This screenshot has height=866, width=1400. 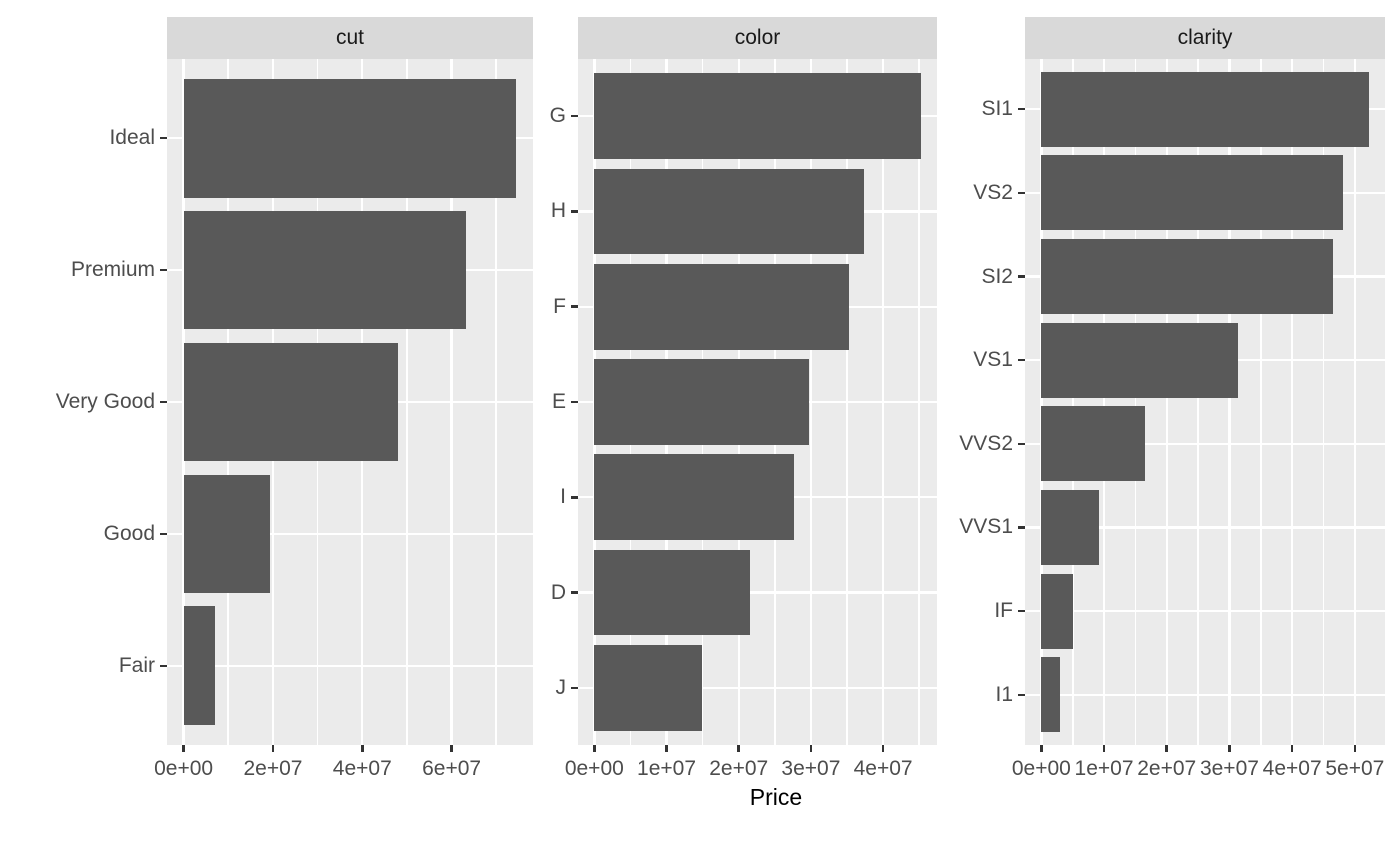 I want to click on y-axis-label: J, so click(x=561, y=687).